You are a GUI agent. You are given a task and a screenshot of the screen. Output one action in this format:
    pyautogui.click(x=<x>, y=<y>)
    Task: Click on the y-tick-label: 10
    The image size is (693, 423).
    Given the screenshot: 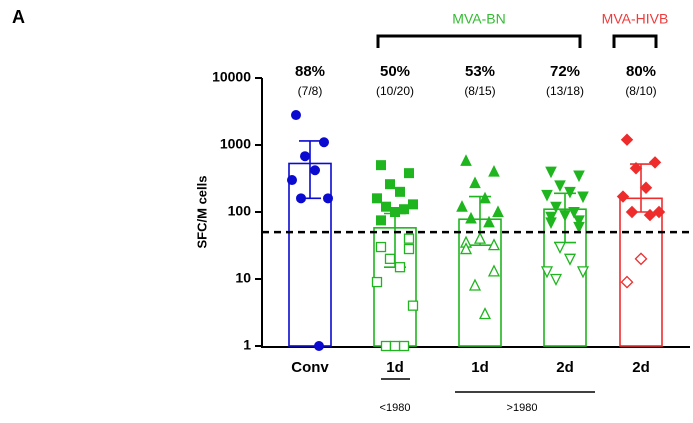 What is the action you would take?
    pyautogui.click(x=243, y=278)
    